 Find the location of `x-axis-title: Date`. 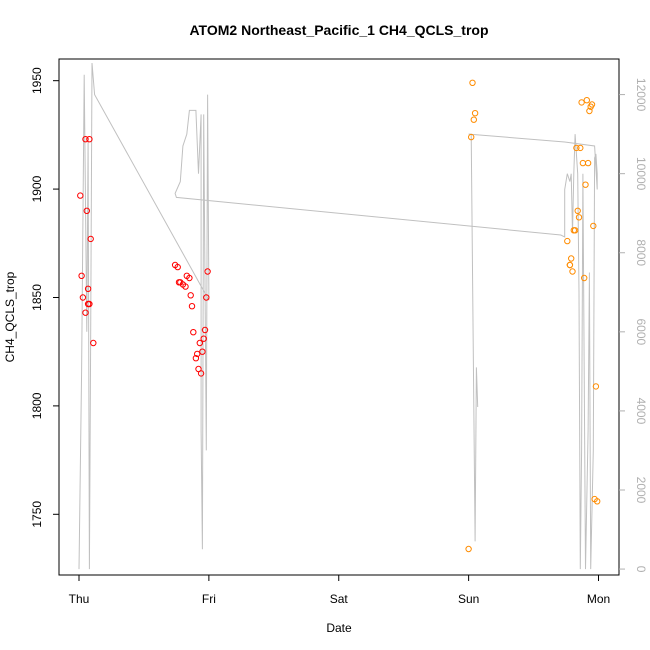

x-axis-title: Date is located at coordinates (339, 628).